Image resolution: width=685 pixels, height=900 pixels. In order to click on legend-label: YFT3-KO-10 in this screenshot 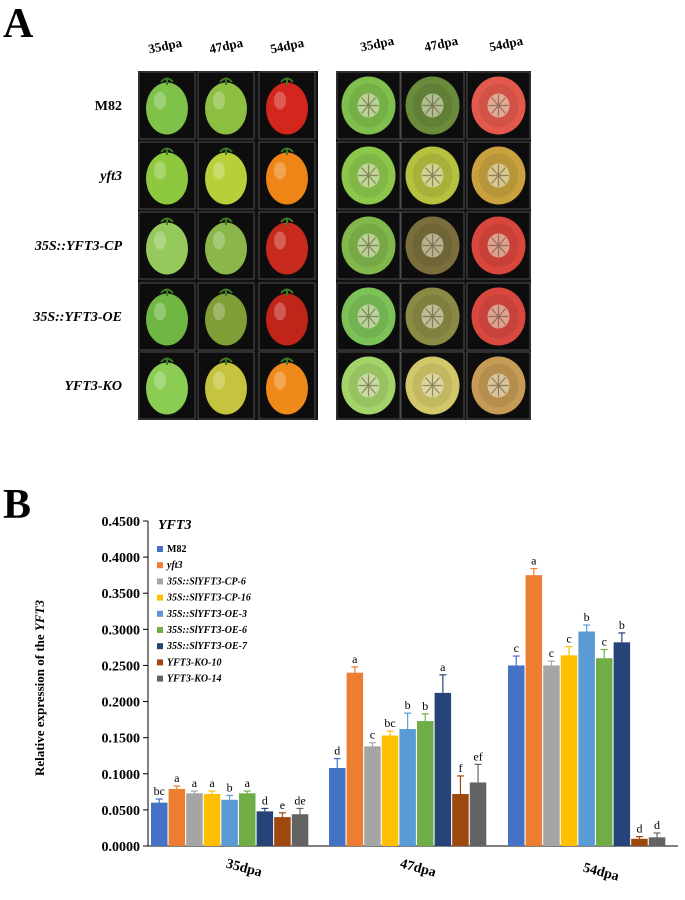, I will do `click(194, 662)`.